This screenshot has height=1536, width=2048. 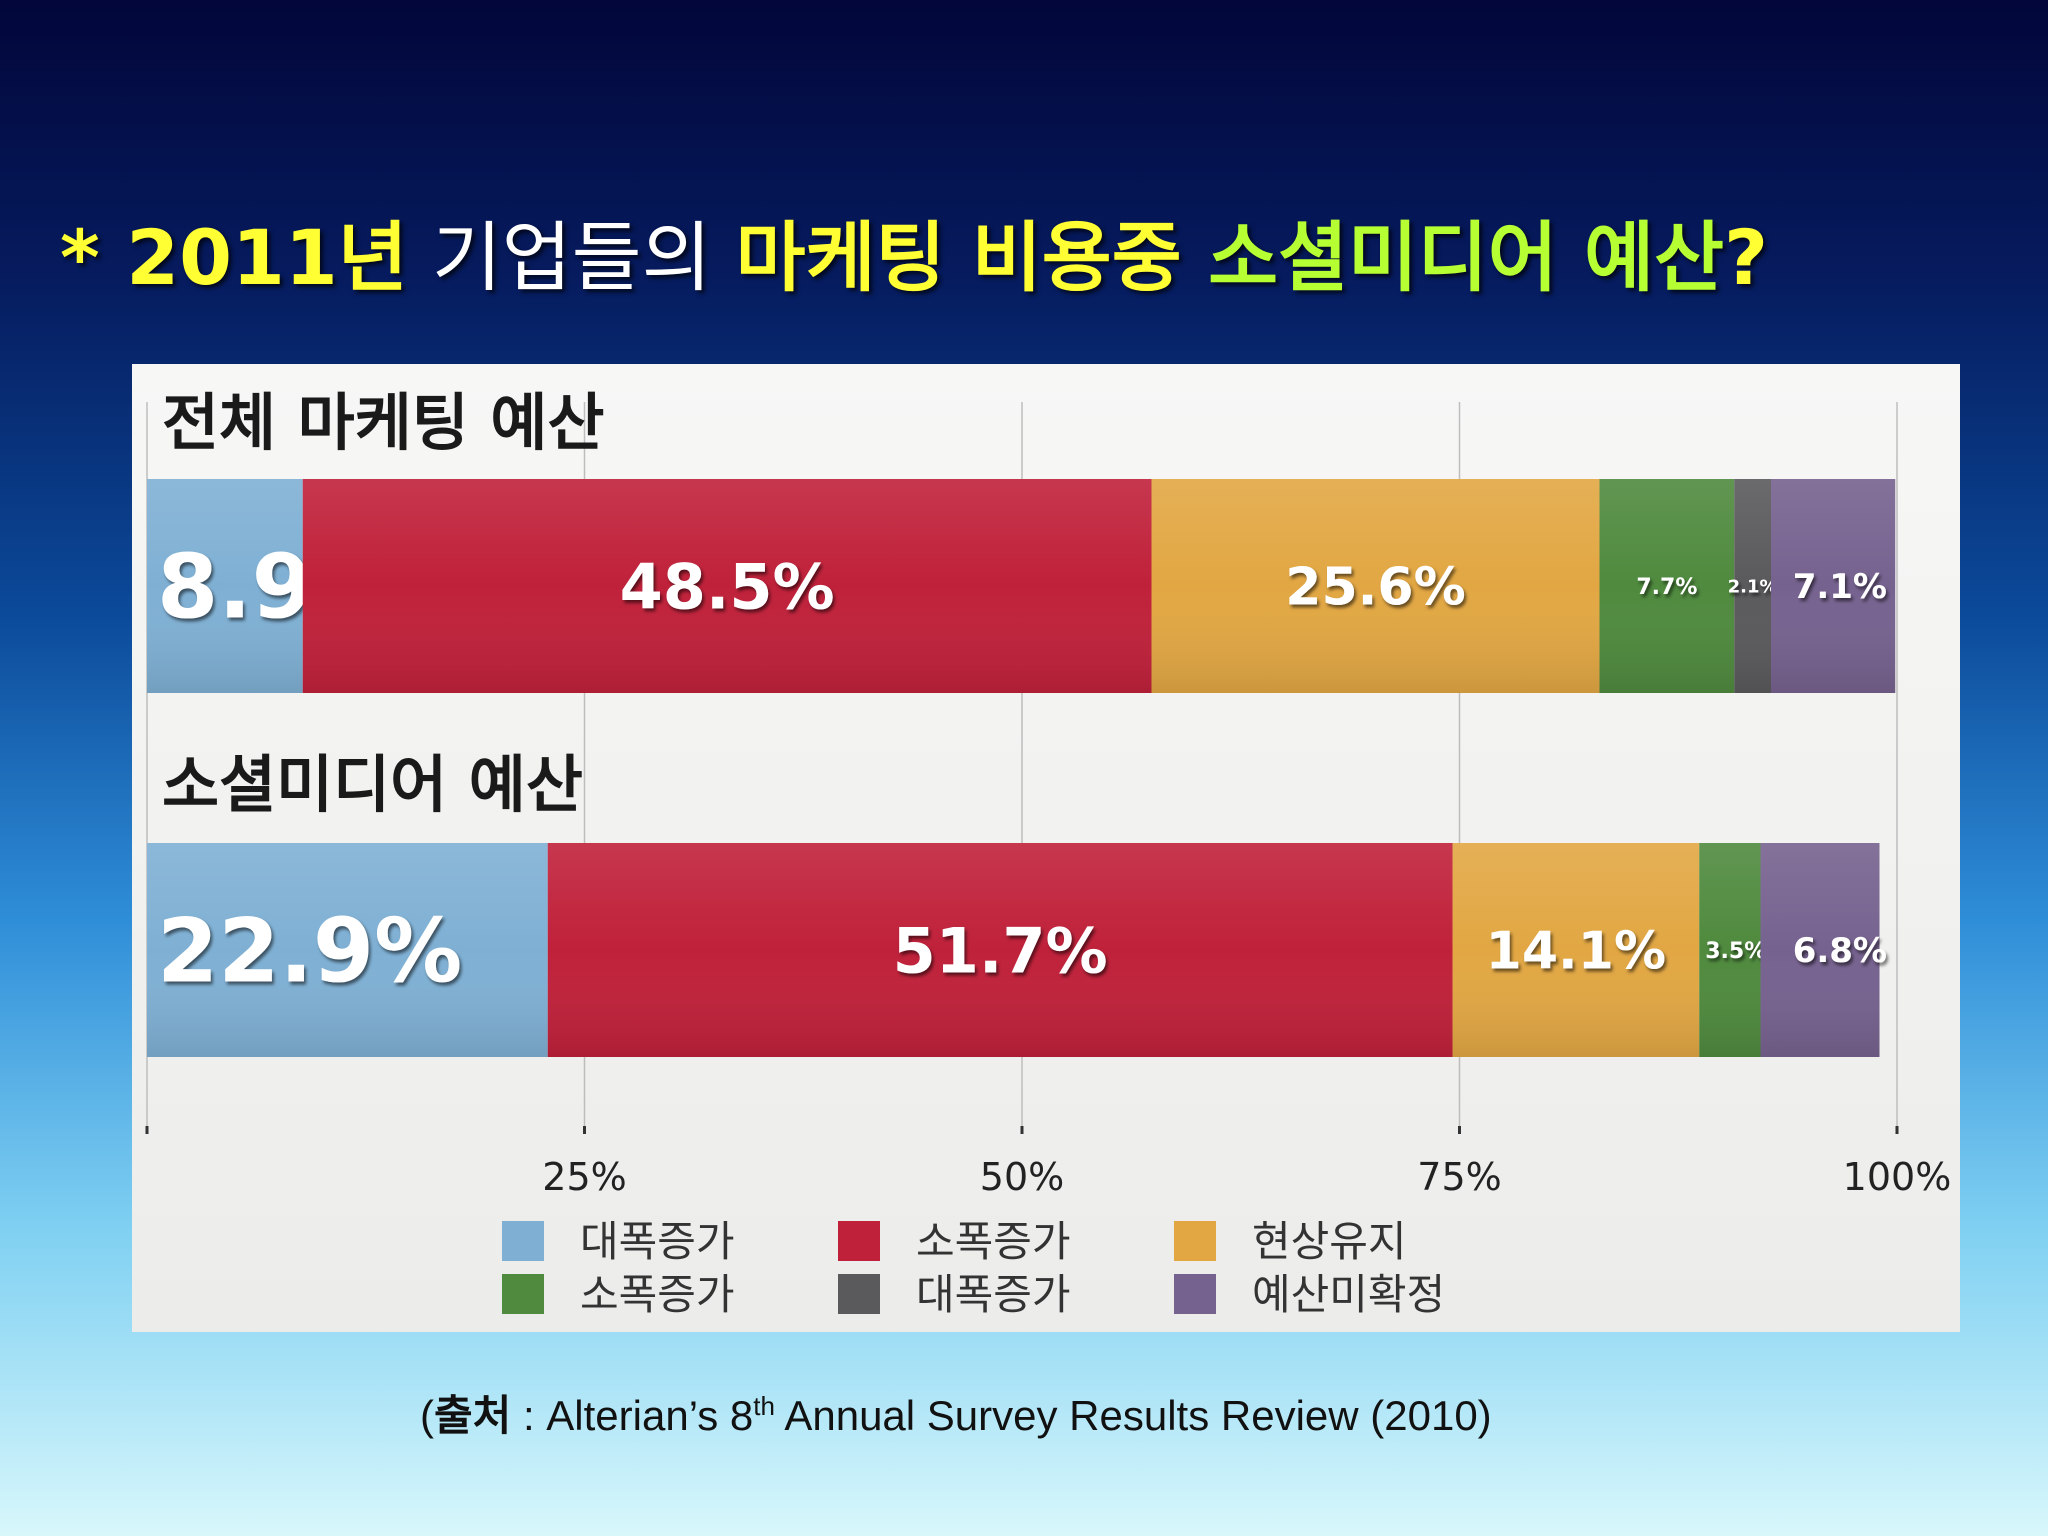 I want to click on data-label: 7.1%, so click(x=1840, y=587).